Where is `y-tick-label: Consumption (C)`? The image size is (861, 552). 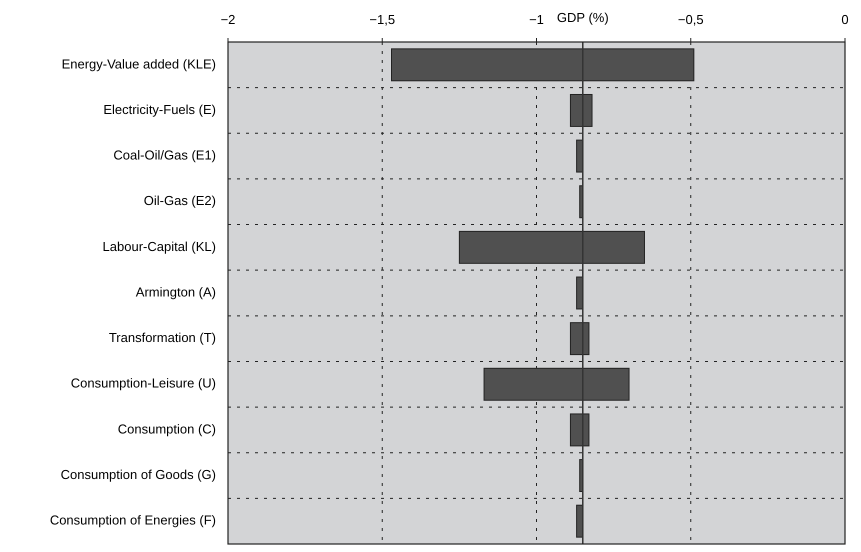 y-tick-label: Consumption (C) is located at coordinates (167, 428).